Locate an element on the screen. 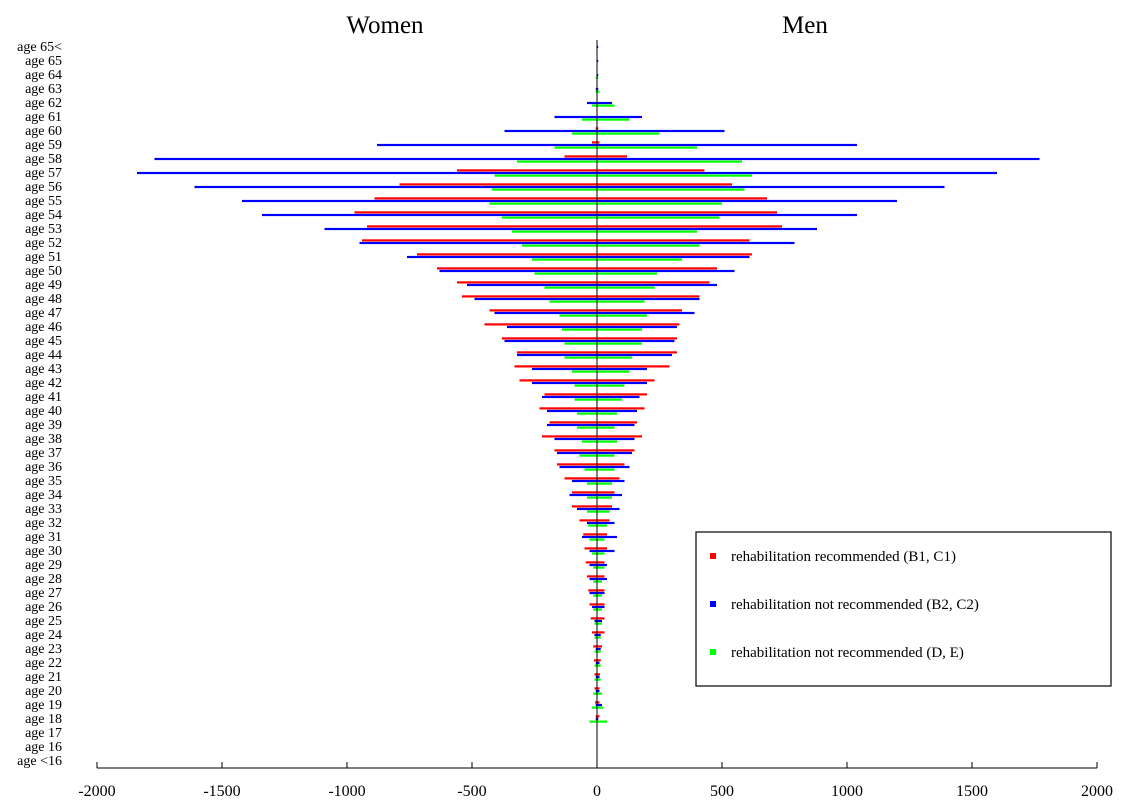 This screenshot has width=1124, height=812. y-tick-label: age 23 is located at coordinates (43, 649).